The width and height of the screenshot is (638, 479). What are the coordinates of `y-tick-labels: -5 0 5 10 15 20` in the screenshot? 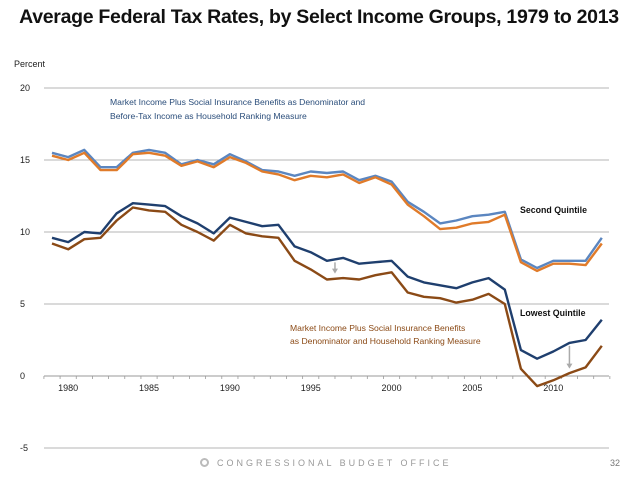 It's located at (25, 268).